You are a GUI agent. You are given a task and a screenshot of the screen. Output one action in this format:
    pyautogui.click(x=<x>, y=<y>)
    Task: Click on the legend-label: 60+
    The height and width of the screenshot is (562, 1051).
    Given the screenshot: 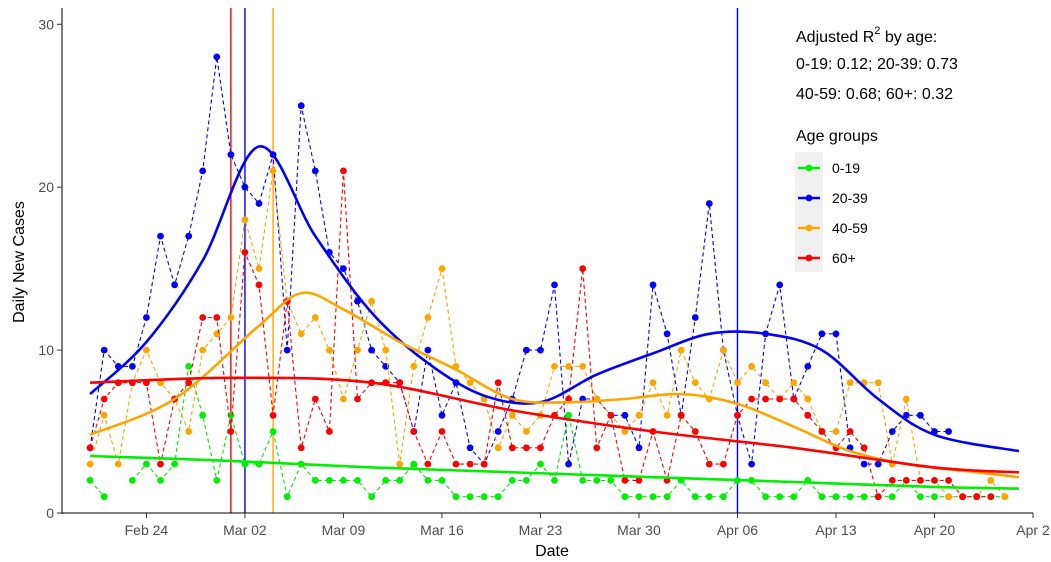 What is the action you would take?
    pyautogui.click(x=844, y=258)
    